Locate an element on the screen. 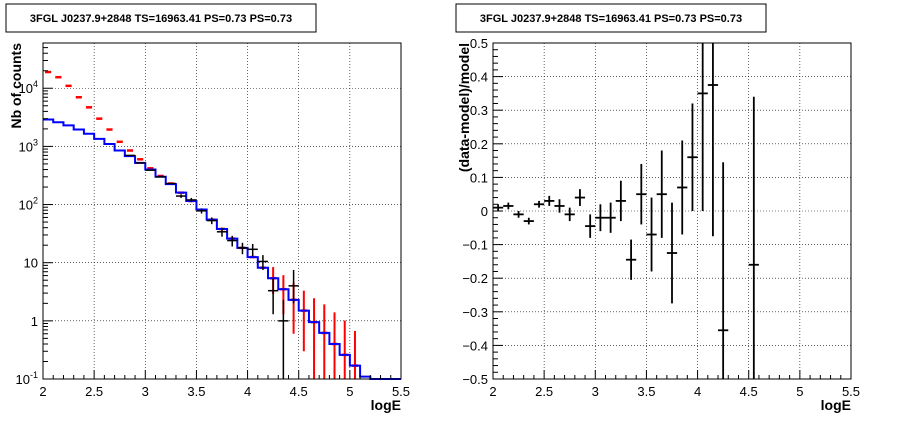  right-y-tick-label: −0.4 is located at coordinates (475, 345).